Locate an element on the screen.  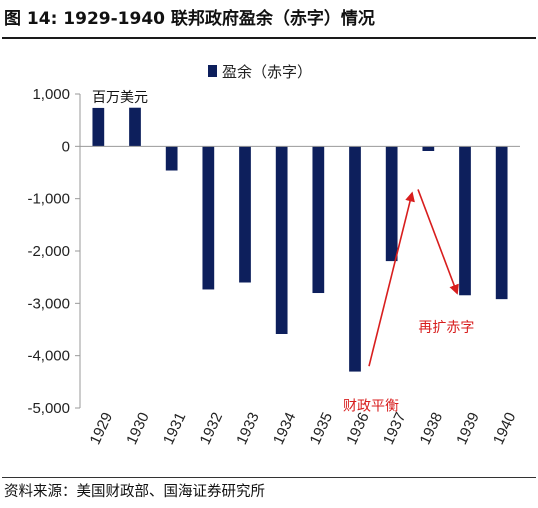
source-divider is located at coordinates (269, 477).